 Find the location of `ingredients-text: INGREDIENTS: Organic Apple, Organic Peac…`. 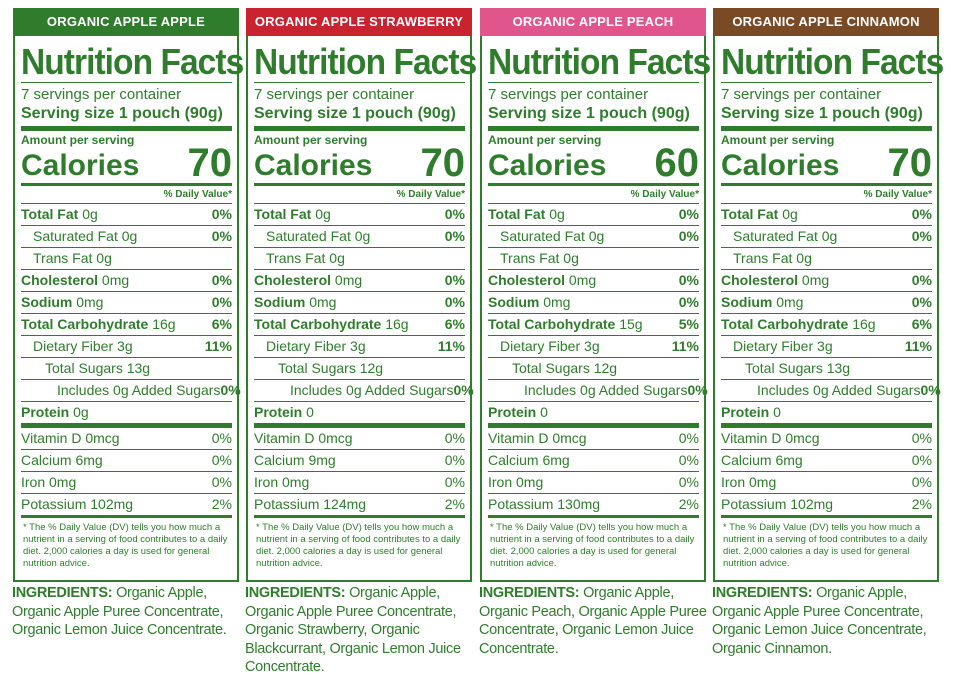

ingredients-text: INGREDIENTS: Organic Apple, Organic Peac… is located at coordinates (599, 621).